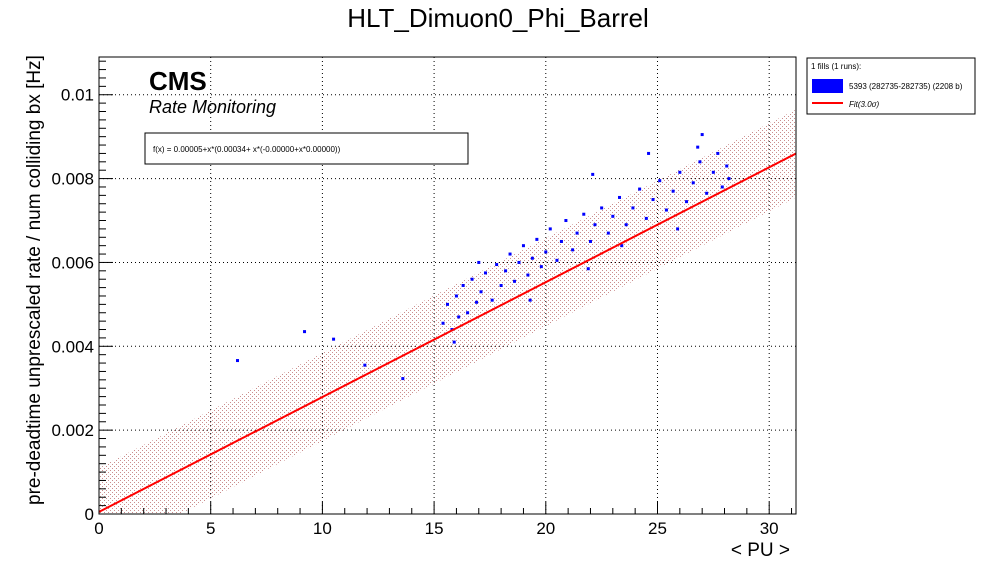  Describe the element at coordinates (657, 528) in the screenshot. I see `x-tick-label: 25` at that location.